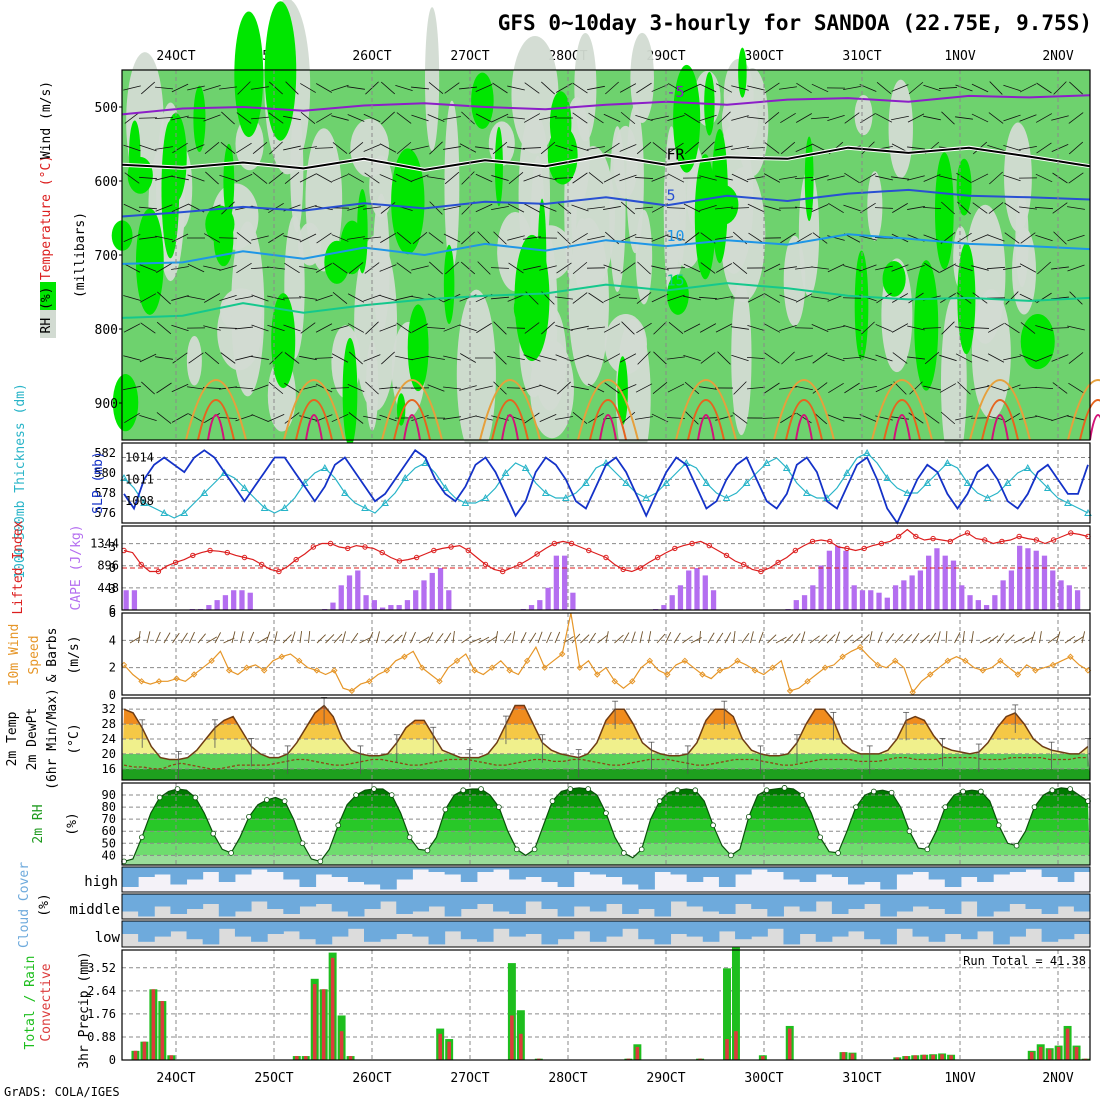 The width and height of the screenshot is (1100, 1100). I want to click on thickness-tick-label: 576, so click(105, 513).